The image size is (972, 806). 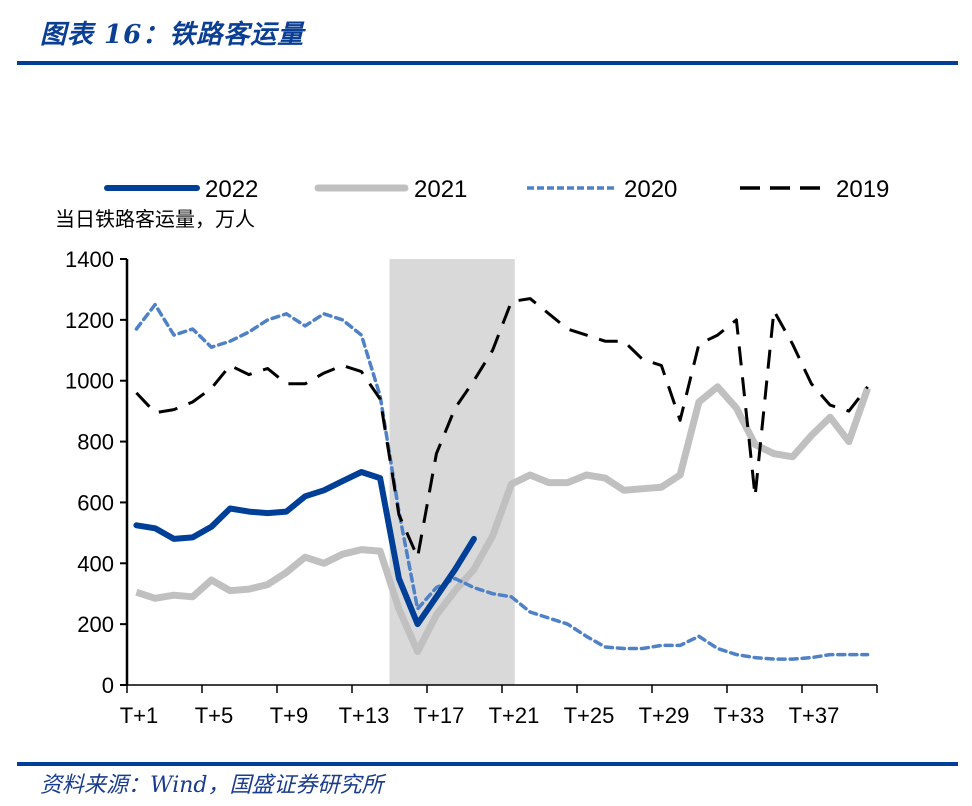 What do you see at coordinates (814, 715) in the screenshot?
I see `x-tick-label: T+37` at bounding box center [814, 715].